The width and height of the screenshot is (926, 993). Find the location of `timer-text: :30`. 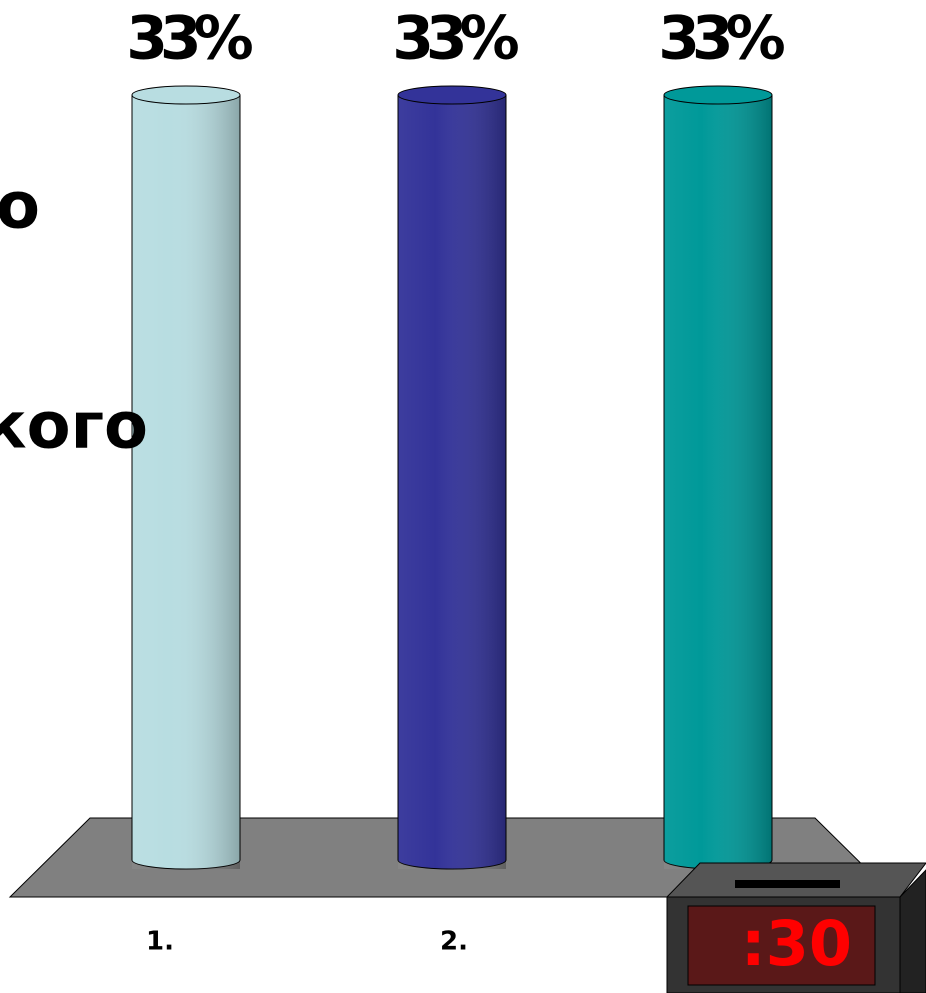

timer-text: :30 is located at coordinates (796, 943).